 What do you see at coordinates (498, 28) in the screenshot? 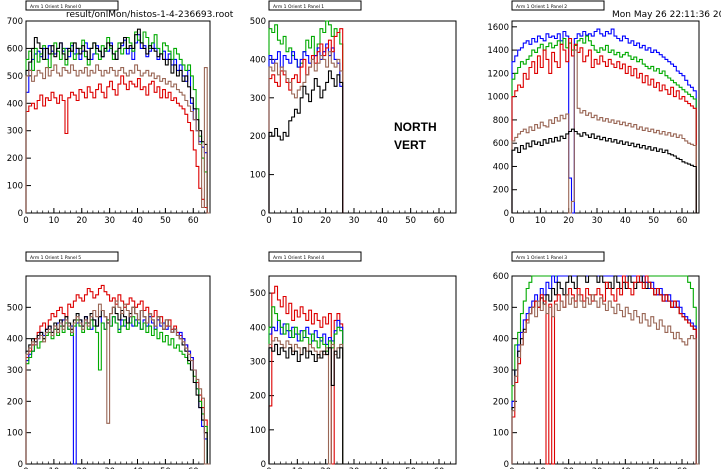
I see `y-tick-label: 1600` at bounding box center [498, 28].